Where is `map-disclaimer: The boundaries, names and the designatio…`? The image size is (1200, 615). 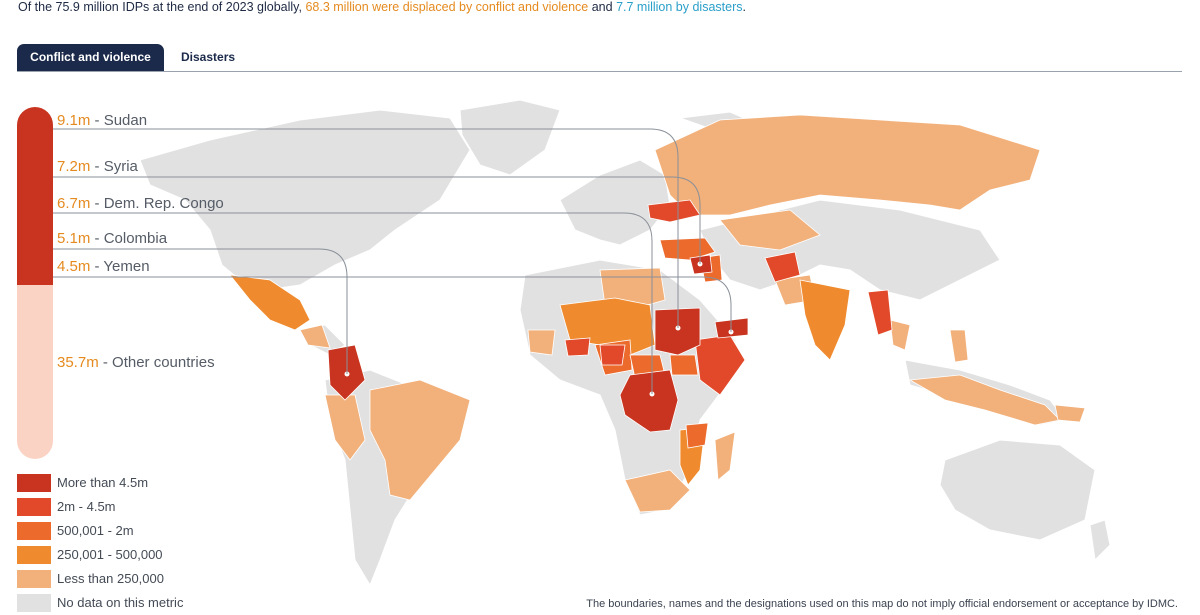 map-disclaimer: The boundaries, names and the designatio… is located at coordinates (882, 604).